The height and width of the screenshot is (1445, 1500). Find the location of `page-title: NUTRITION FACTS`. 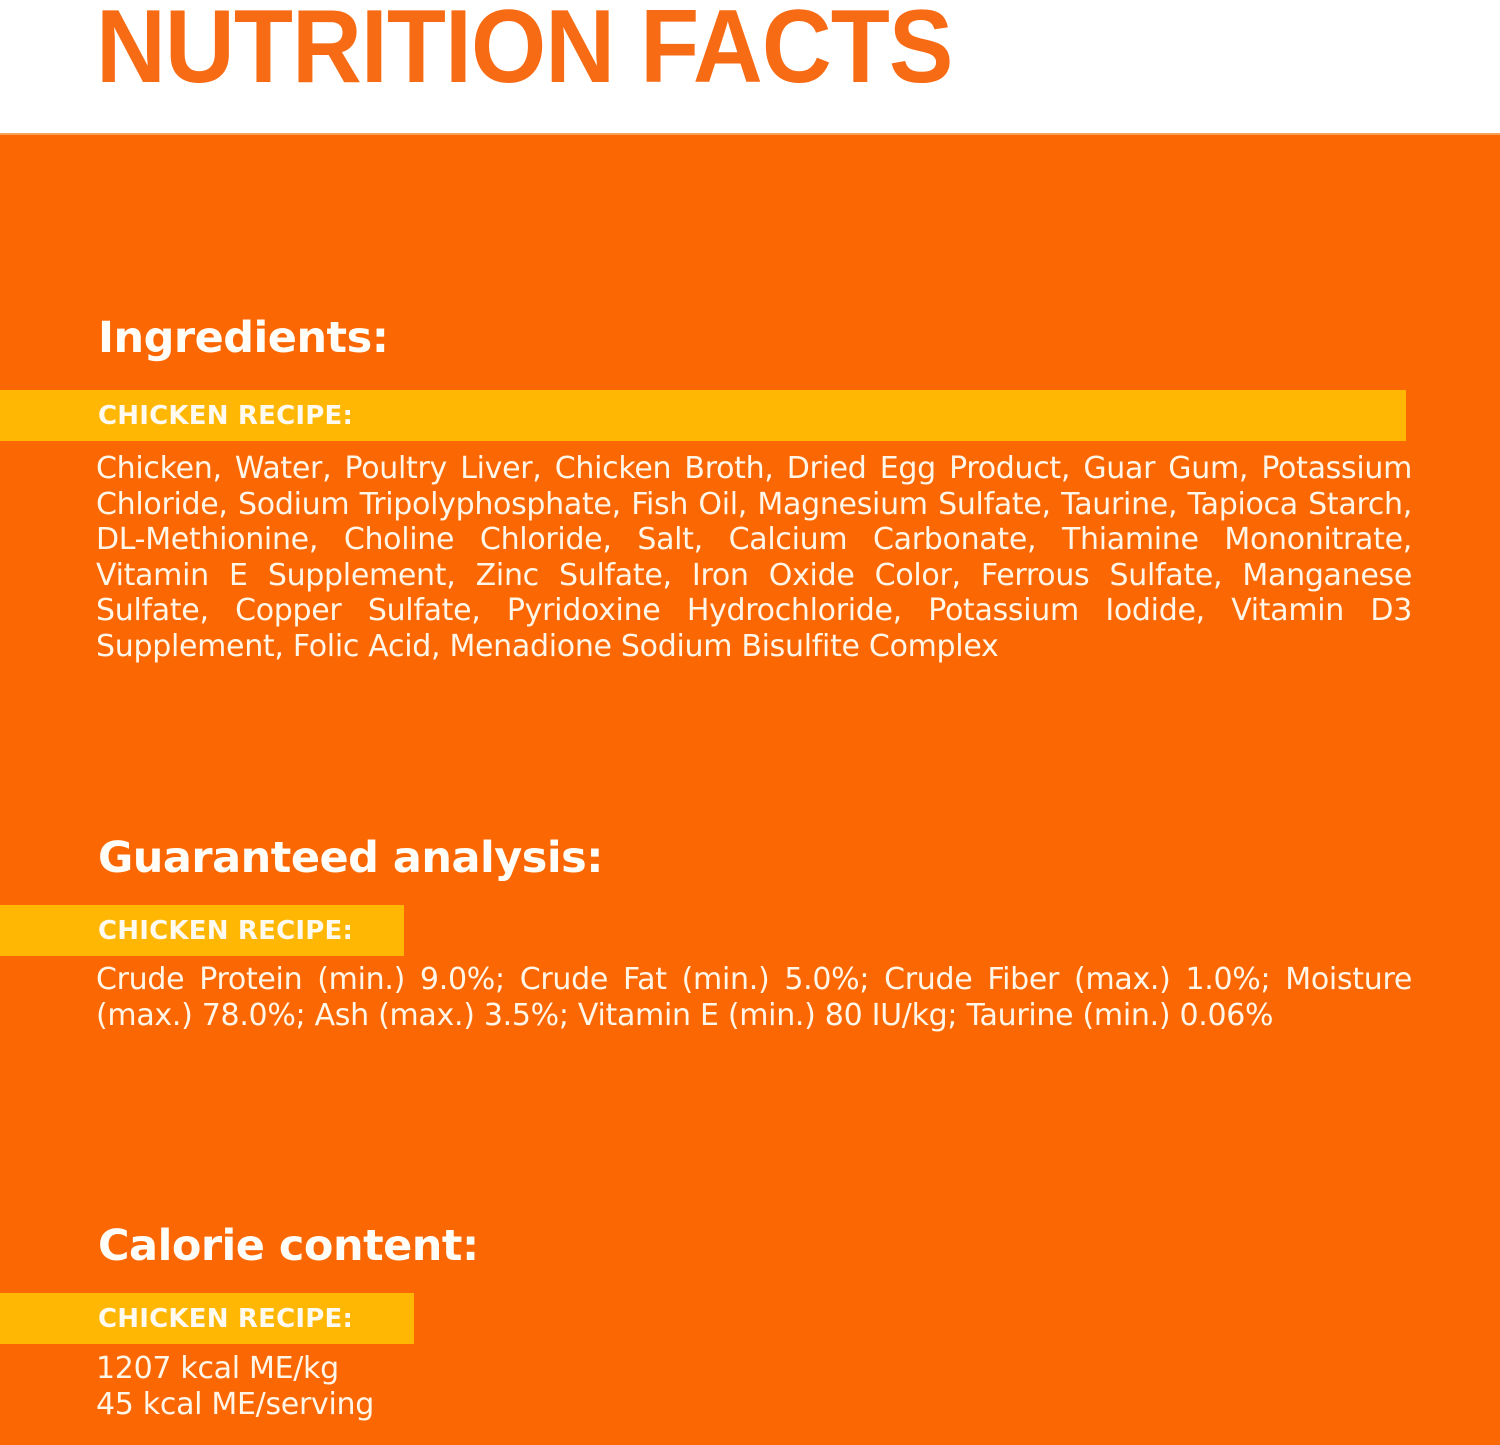

page-title: NUTRITION FACTS is located at coordinates (524, 52).